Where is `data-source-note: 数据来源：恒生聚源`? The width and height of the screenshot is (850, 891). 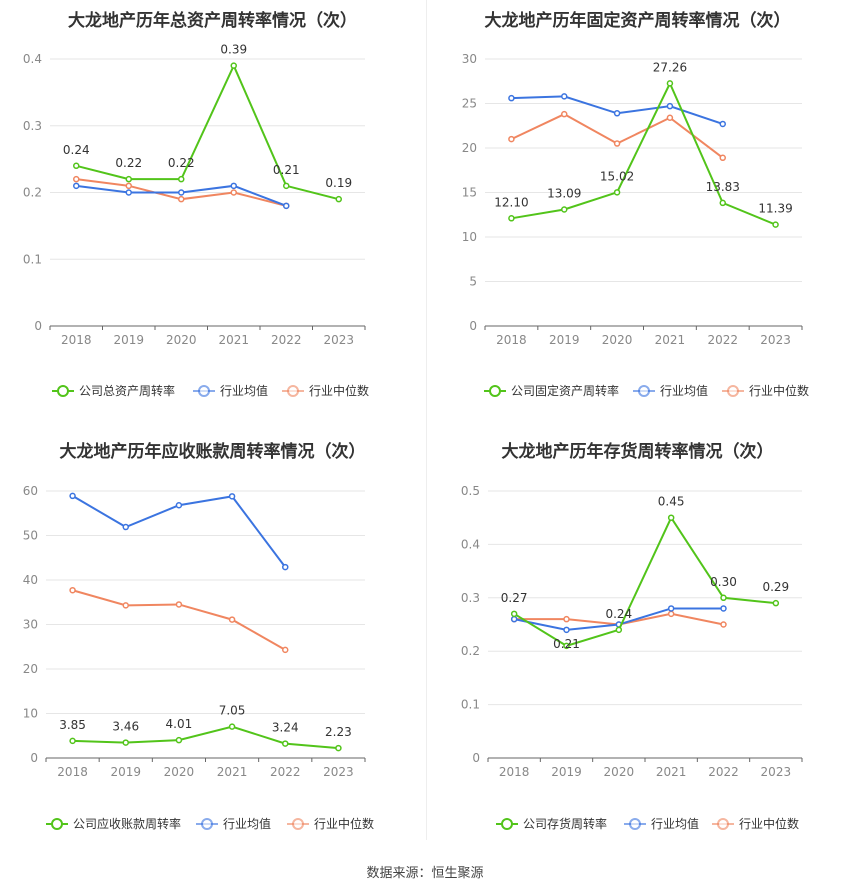
data-source-note: 数据来源：恒生聚源 is located at coordinates (425, 873).